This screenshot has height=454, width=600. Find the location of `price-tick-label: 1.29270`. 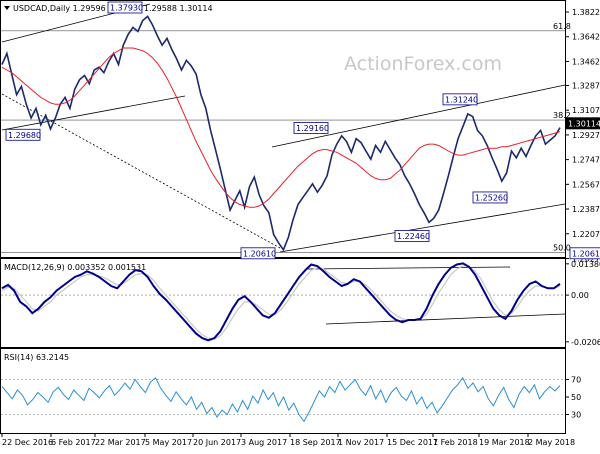

price-tick-label: 1.29270 is located at coordinates (586, 135).